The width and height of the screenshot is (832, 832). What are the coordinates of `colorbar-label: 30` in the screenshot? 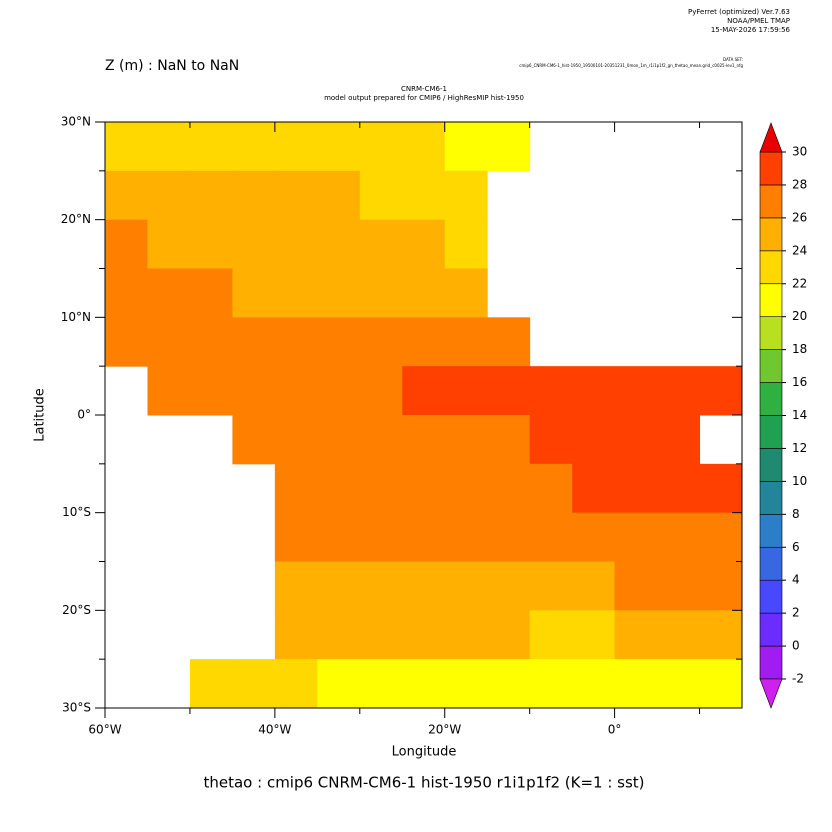 It's located at (799, 152).